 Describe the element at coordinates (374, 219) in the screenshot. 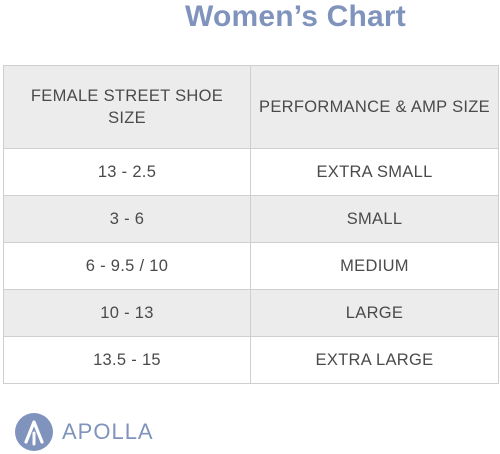

I see `amp-size-cell: SMALL` at that location.